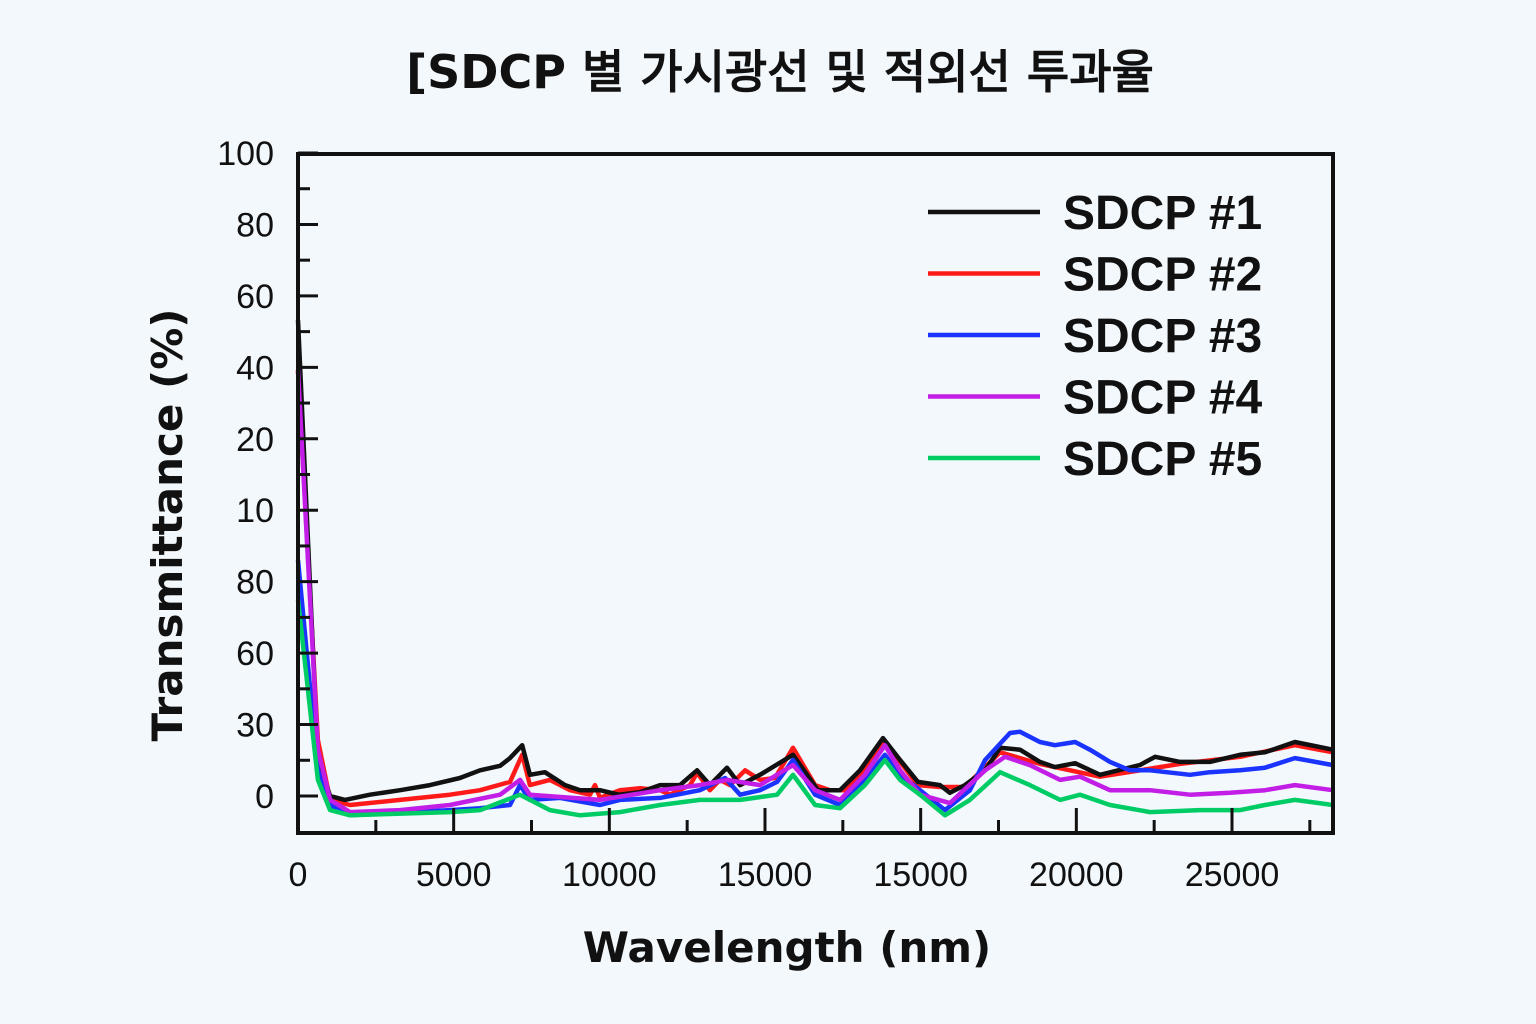 This screenshot has height=1024, width=1536. What do you see at coordinates (255, 511) in the screenshot?
I see `y-tick-label: 10` at bounding box center [255, 511].